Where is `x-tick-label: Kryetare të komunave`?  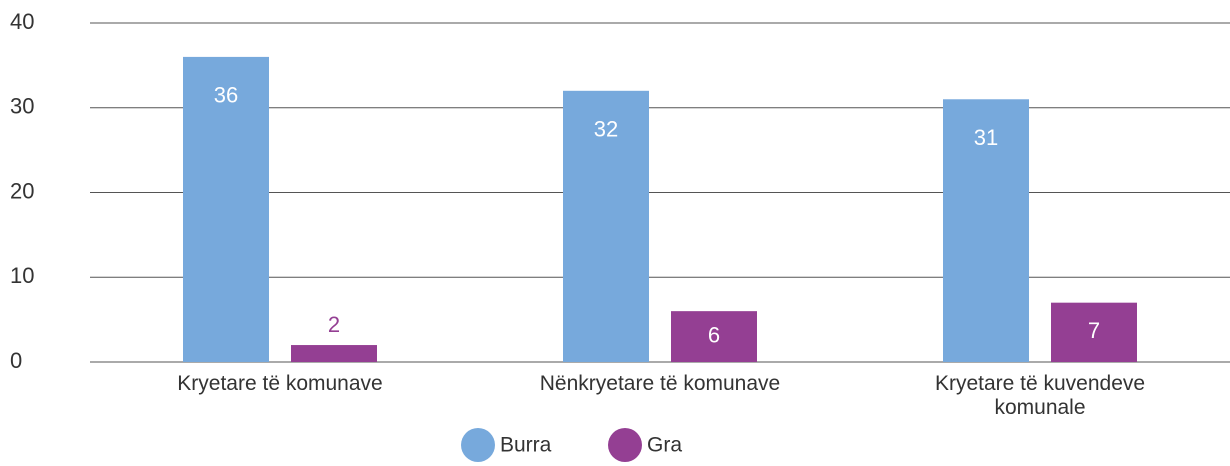
x-tick-label: Kryetare të komunave is located at coordinates (280, 383).